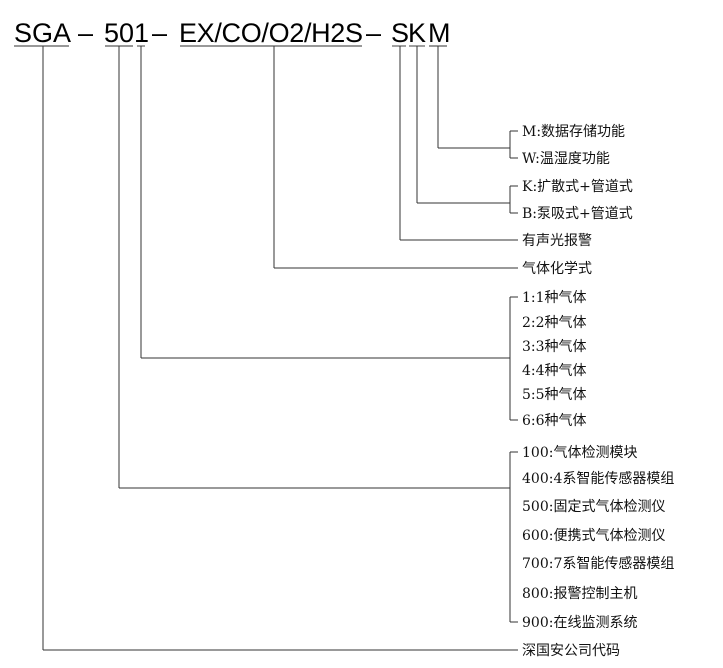 This screenshot has width=723, height=668. Describe the element at coordinates (554, 347) in the screenshot. I see `count-option-label: 3:3种气体` at that location.